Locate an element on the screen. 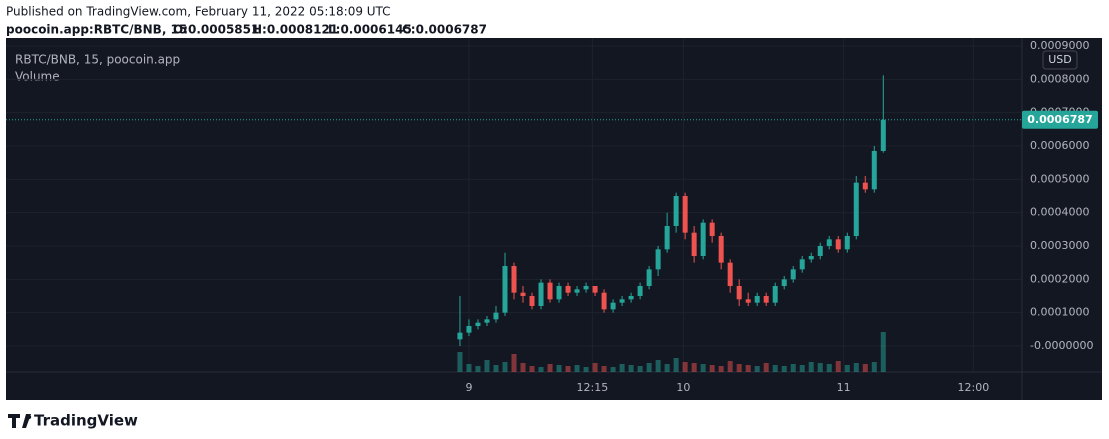 The image size is (1109, 439). ohlc-open: O:0.0005851 is located at coordinates (216, 30).